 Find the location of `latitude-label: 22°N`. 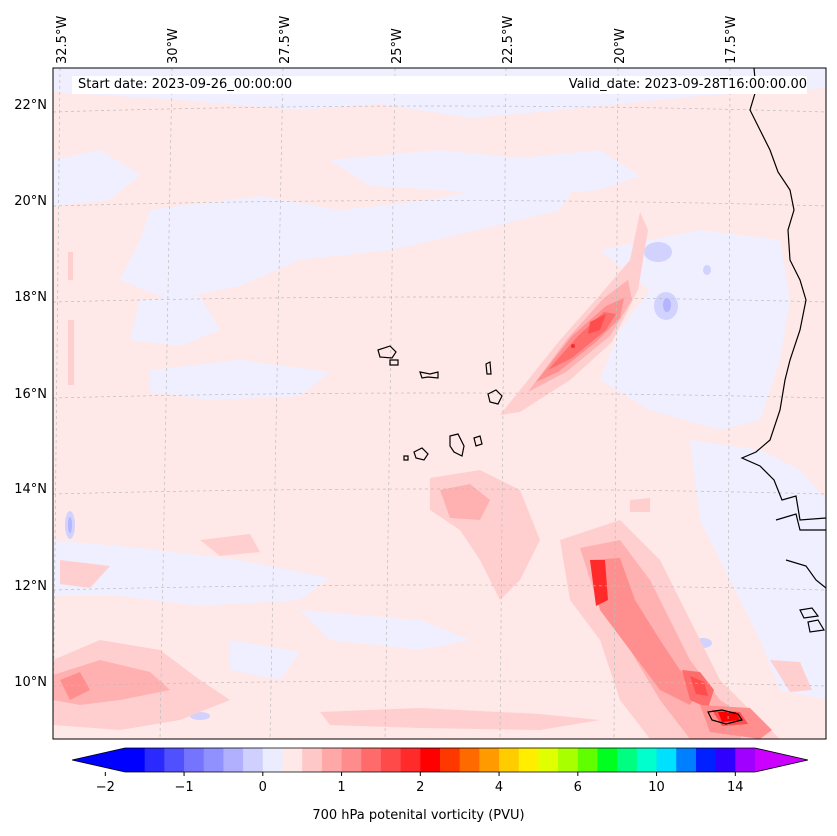

latitude-label: 22°N is located at coordinates (30, 105).